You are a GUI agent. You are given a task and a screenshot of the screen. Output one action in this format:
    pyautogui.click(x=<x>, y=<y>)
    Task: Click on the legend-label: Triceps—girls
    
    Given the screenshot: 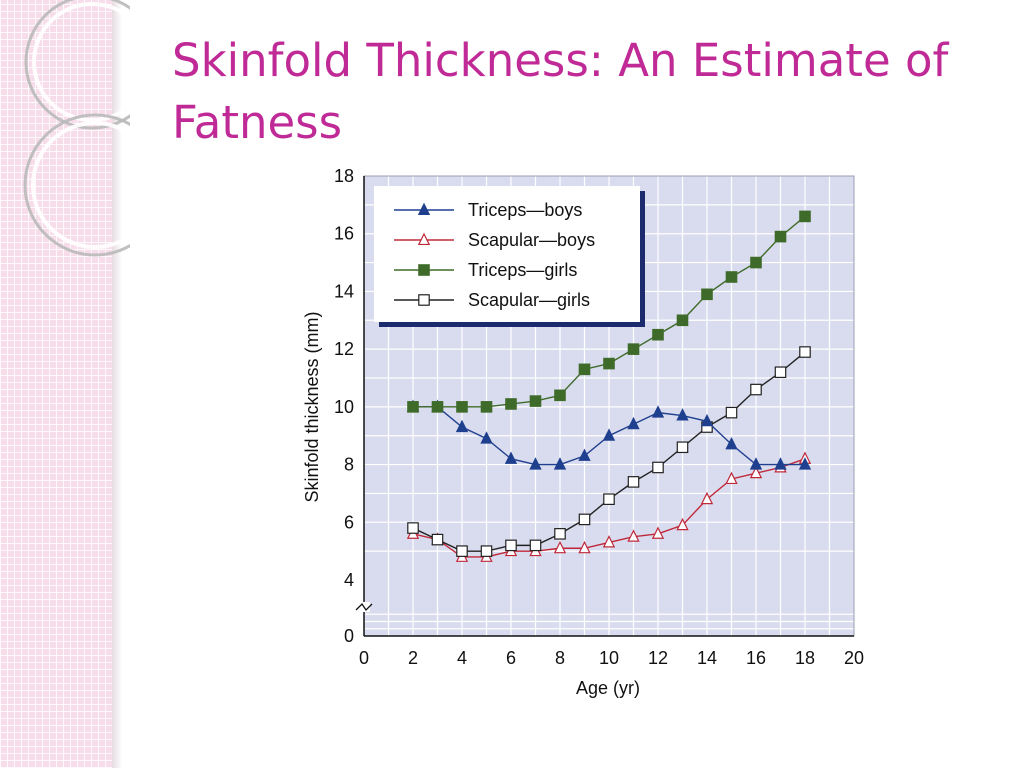 What is the action you would take?
    pyautogui.click(x=522, y=270)
    